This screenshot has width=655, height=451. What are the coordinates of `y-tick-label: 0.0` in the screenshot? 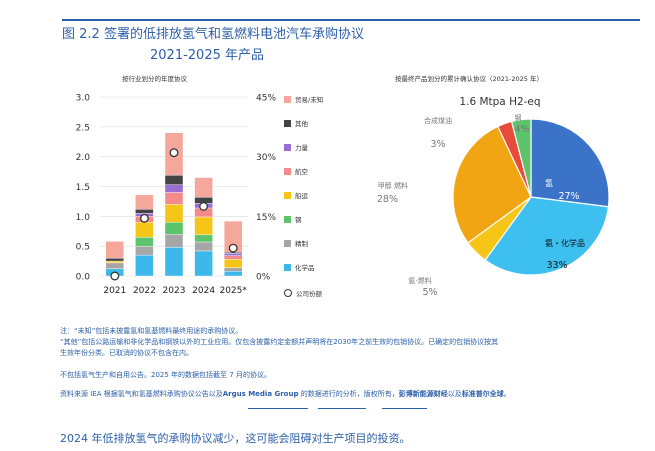 It's located at (83, 278).